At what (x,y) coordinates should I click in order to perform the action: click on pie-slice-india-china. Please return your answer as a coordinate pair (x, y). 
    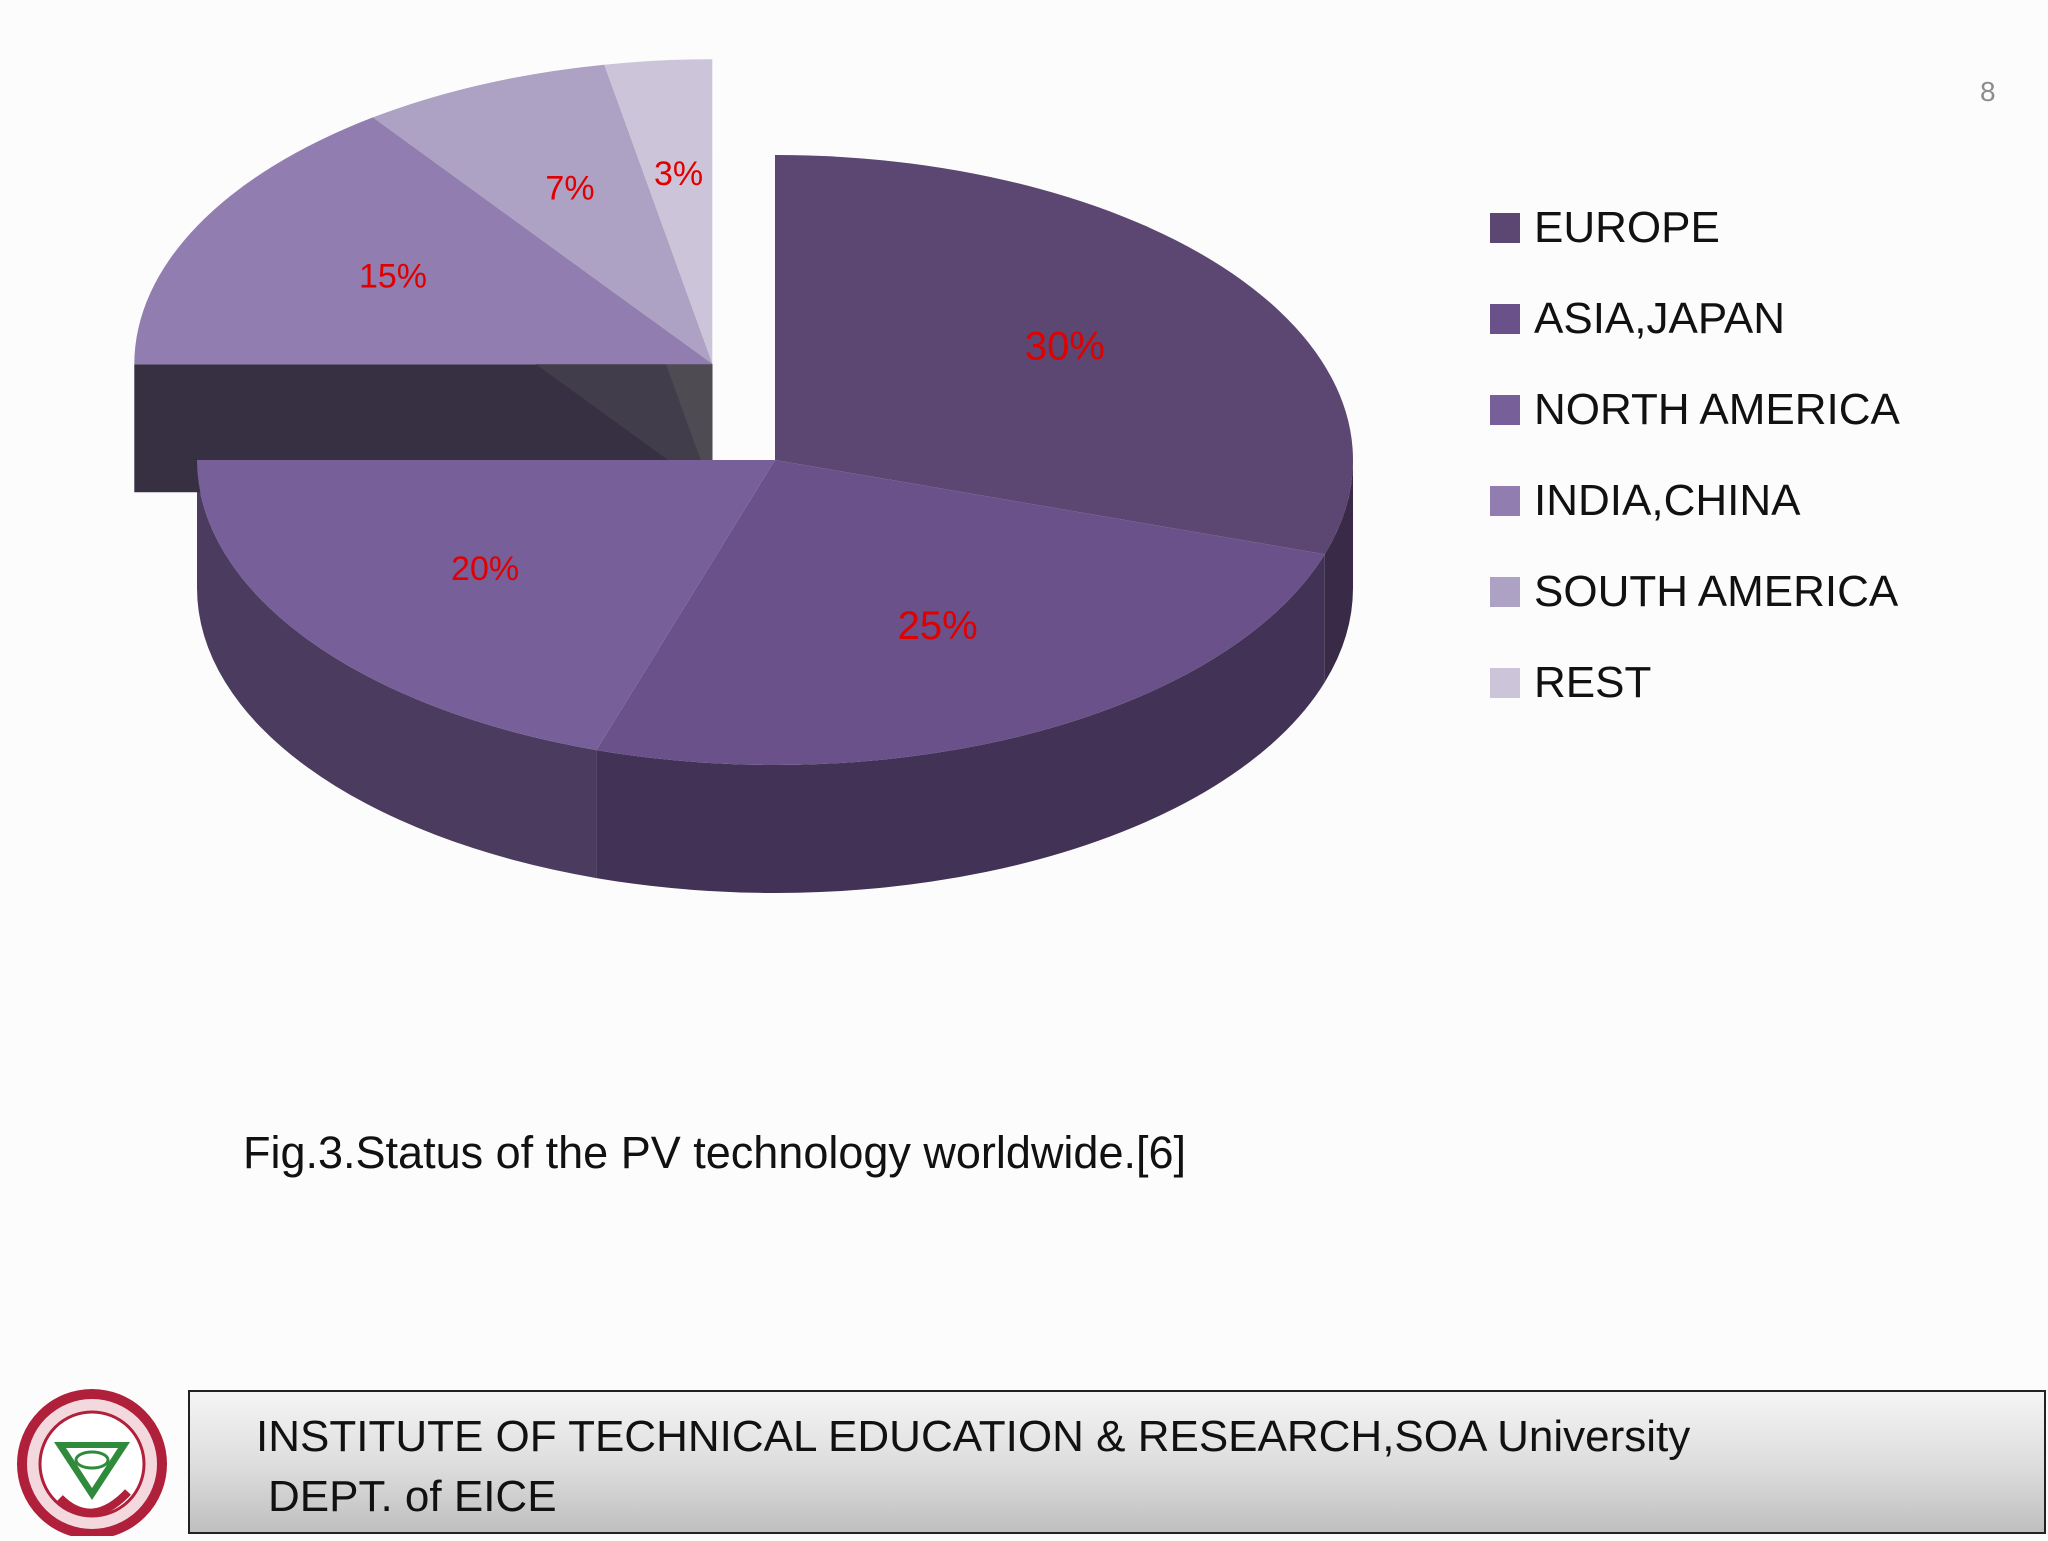
    Looking at the image, I should click on (423, 241).